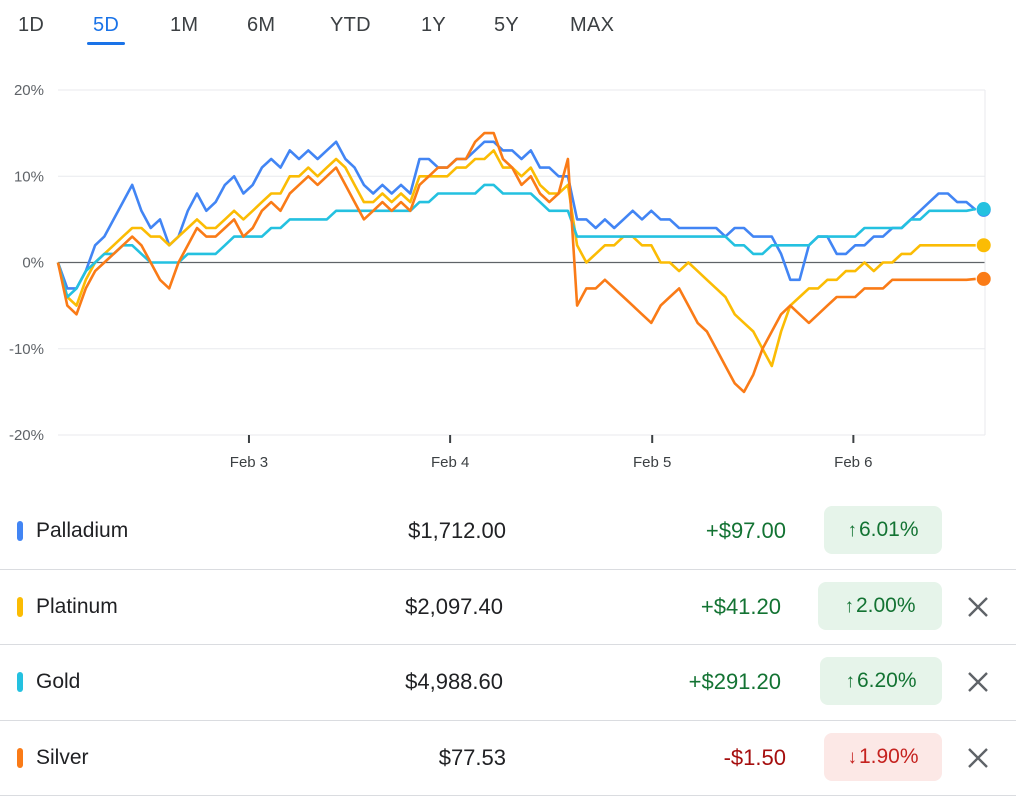  What do you see at coordinates (261, 25) in the screenshot?
I see `tab-6m: 6M` at bounding box center [261, 25].